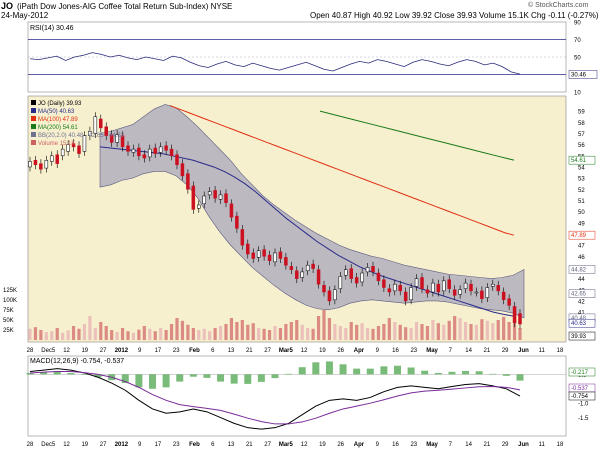 The height and width of the screenshot is (450, 600). I want to click on macd-value-box, so click(582, 372).